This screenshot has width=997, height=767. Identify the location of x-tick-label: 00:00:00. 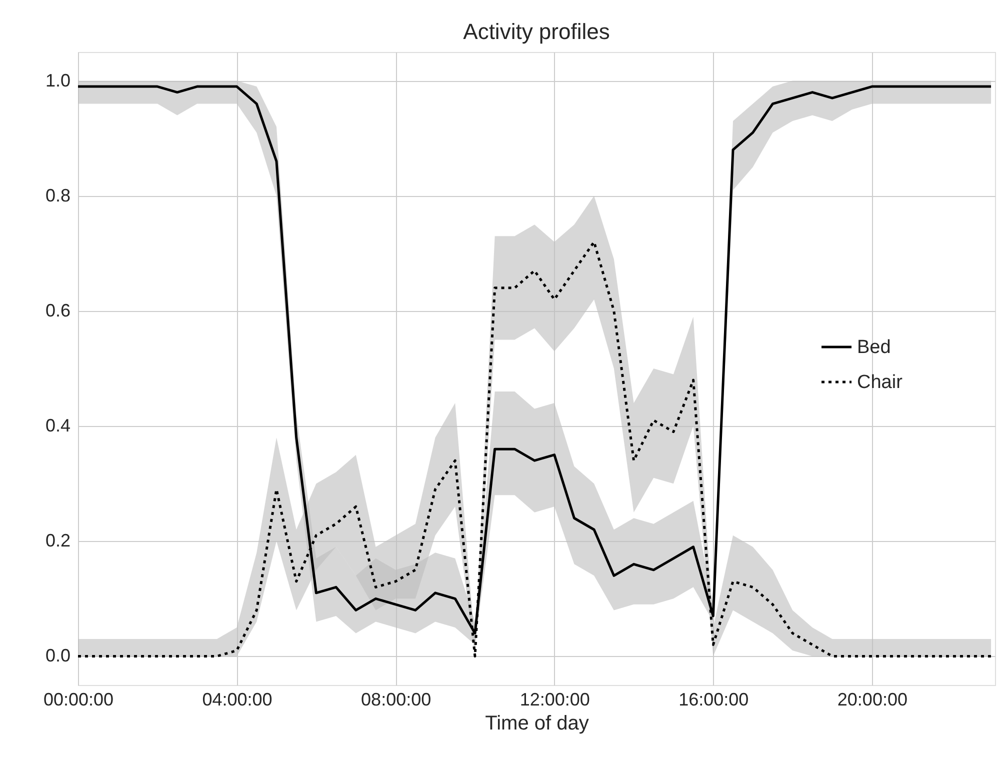
(78, 700).